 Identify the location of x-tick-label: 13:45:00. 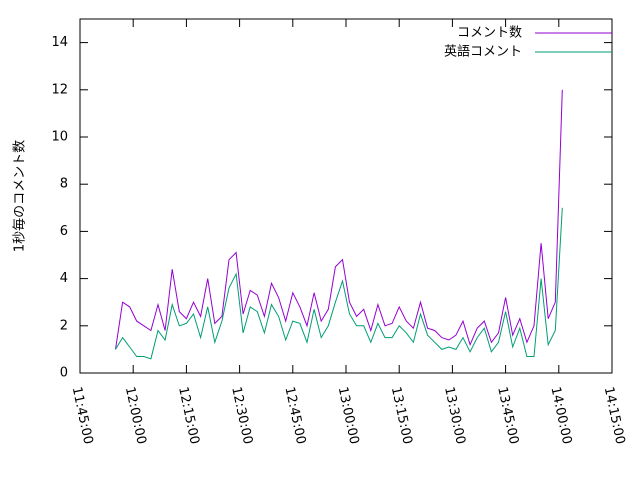
(507, 415).